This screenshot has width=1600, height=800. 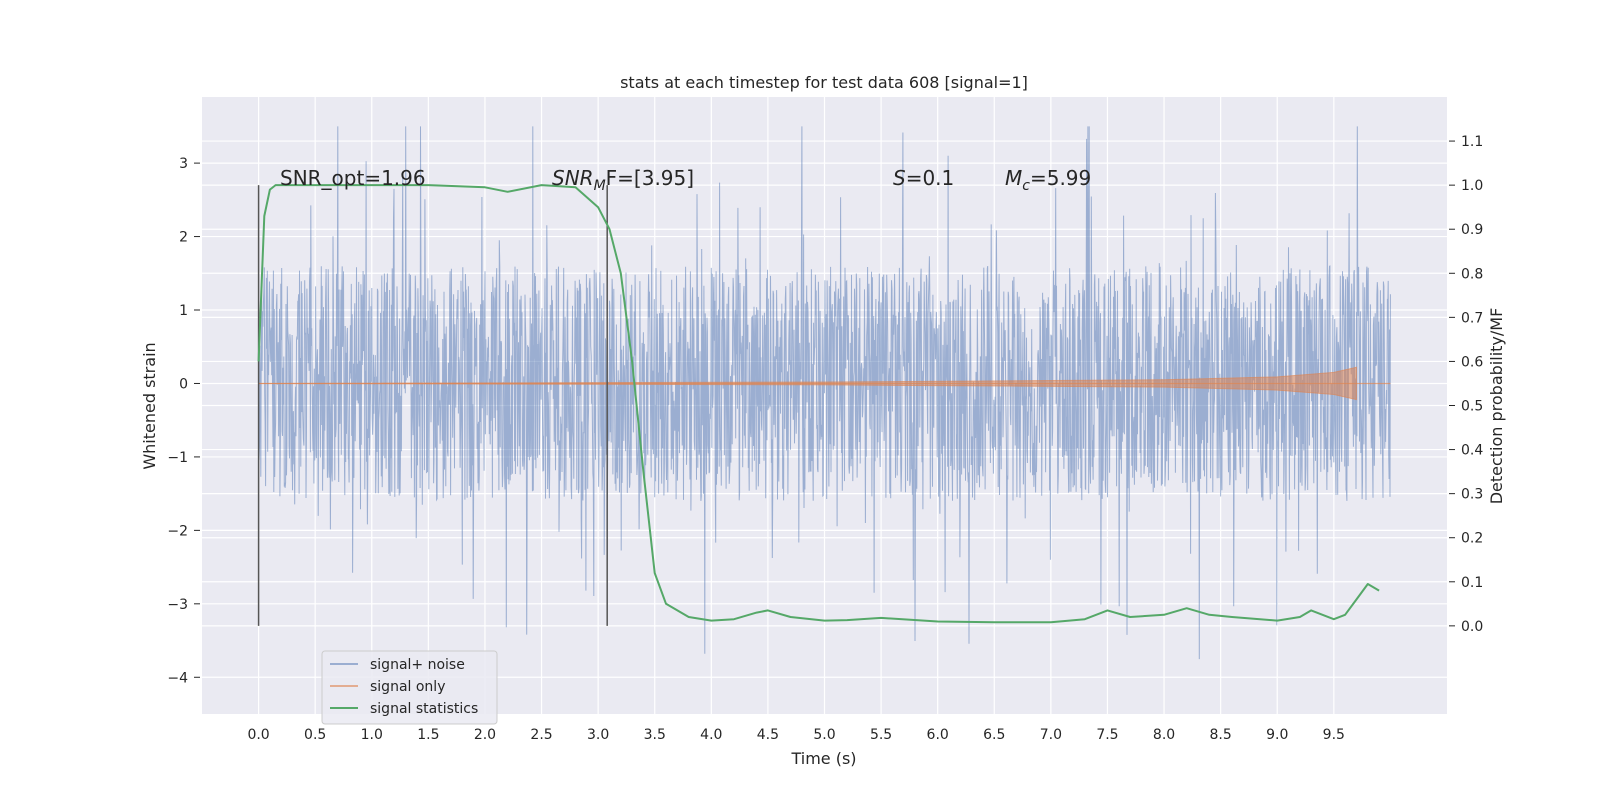 What do you see at coordinates (1051, 735) in the screenshot?
I see `x-tick-label: 7.0` at bounding box center [1051, 735].